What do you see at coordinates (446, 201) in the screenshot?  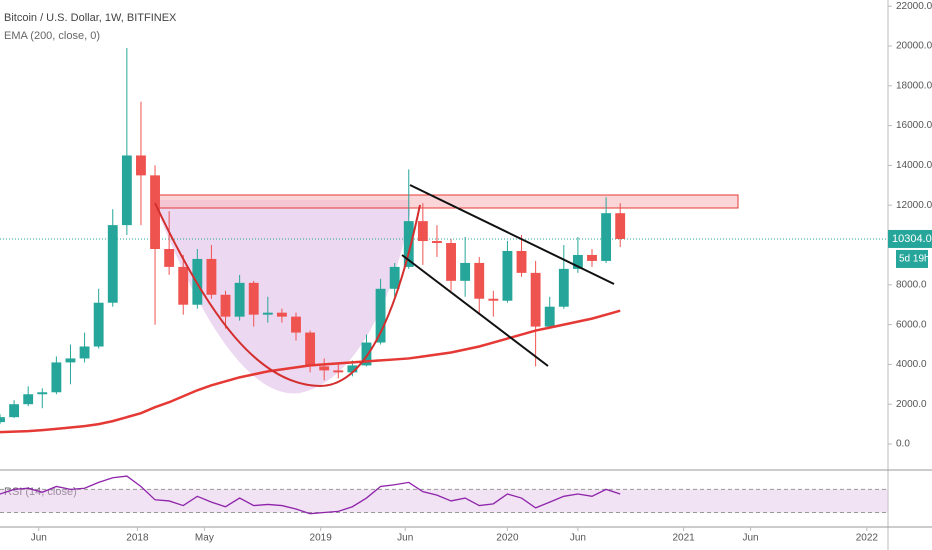 I see `resistance-box` at bounding box center [446, 201].